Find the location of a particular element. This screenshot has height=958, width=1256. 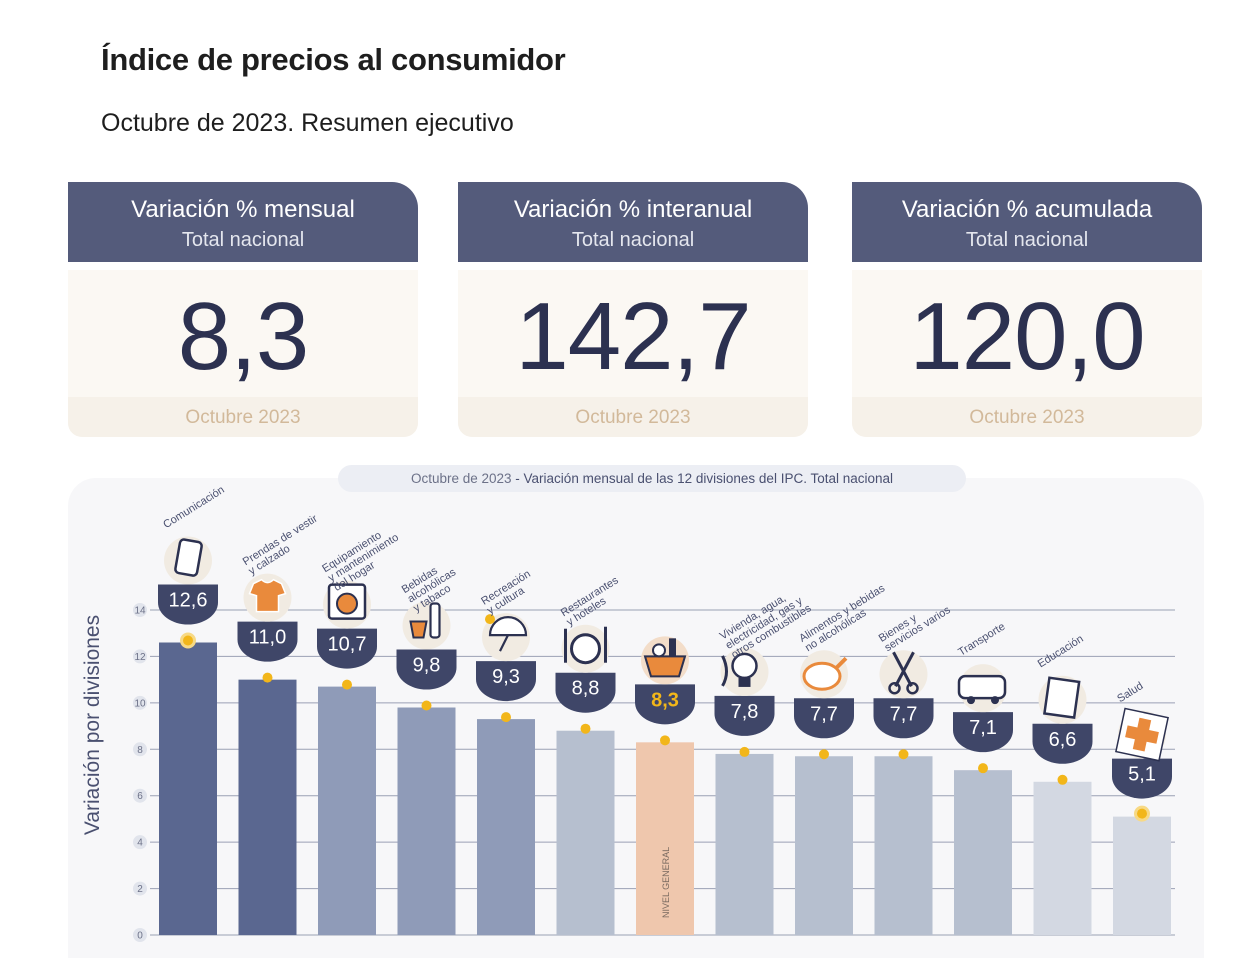

umbrella-pole is located at coordinates (504, 643).